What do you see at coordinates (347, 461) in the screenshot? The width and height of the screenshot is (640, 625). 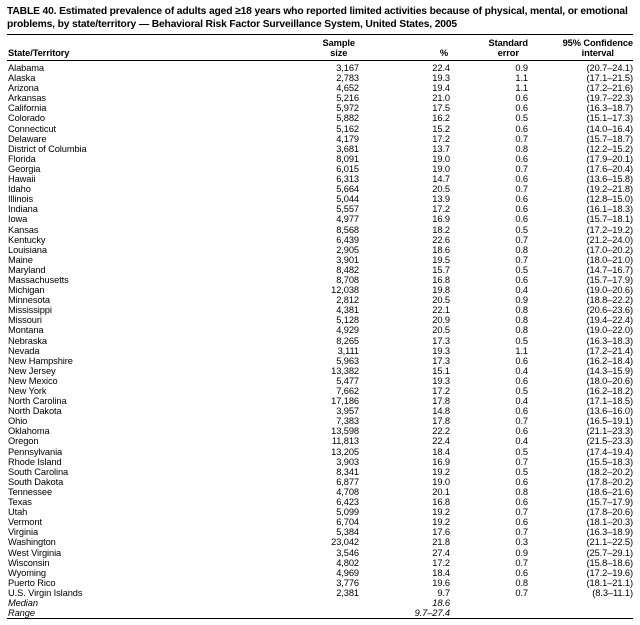 I see `cell-sample-size: 3,903` at bounding box center [347, 461].